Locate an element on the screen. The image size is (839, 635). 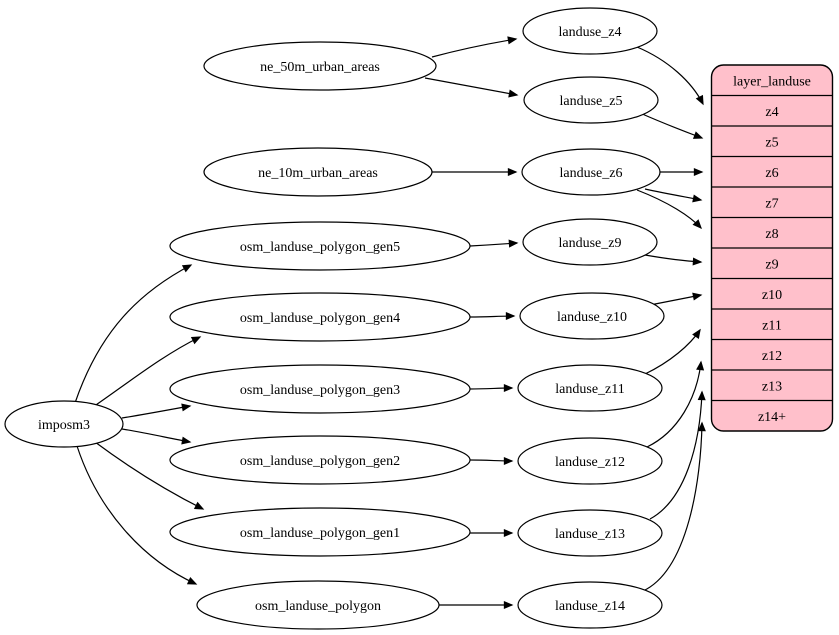
osm-landuse-polygon-gen1-ellipse is located at coordinates (320, 532).